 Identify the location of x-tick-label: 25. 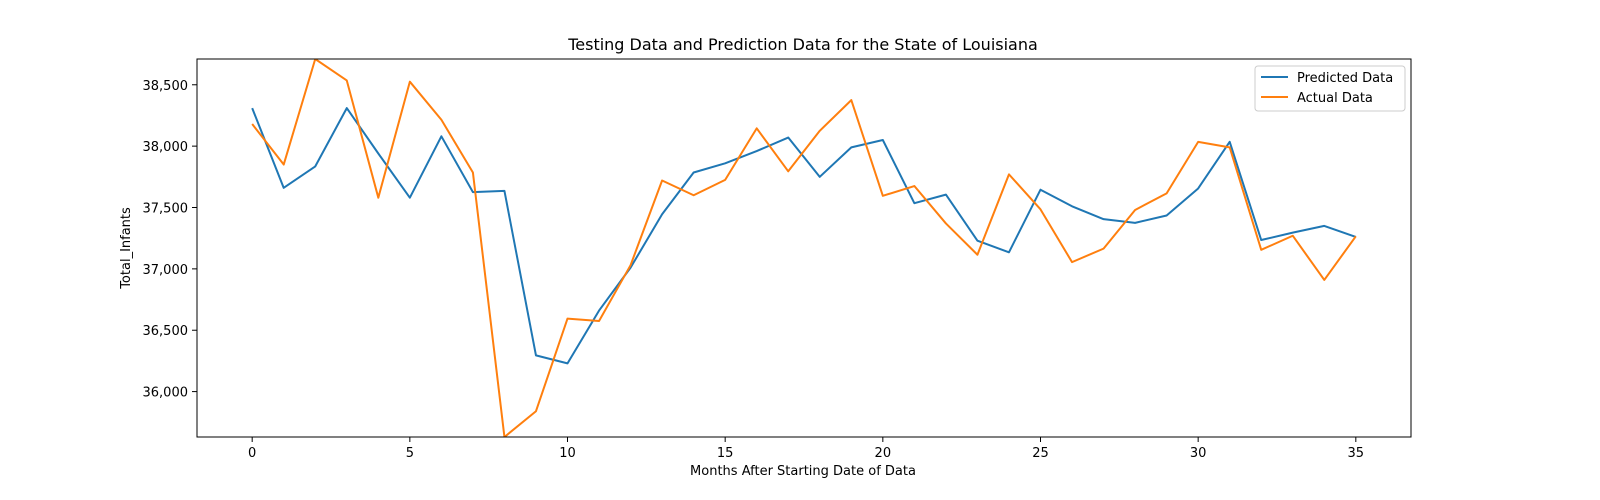
(1040, 453).